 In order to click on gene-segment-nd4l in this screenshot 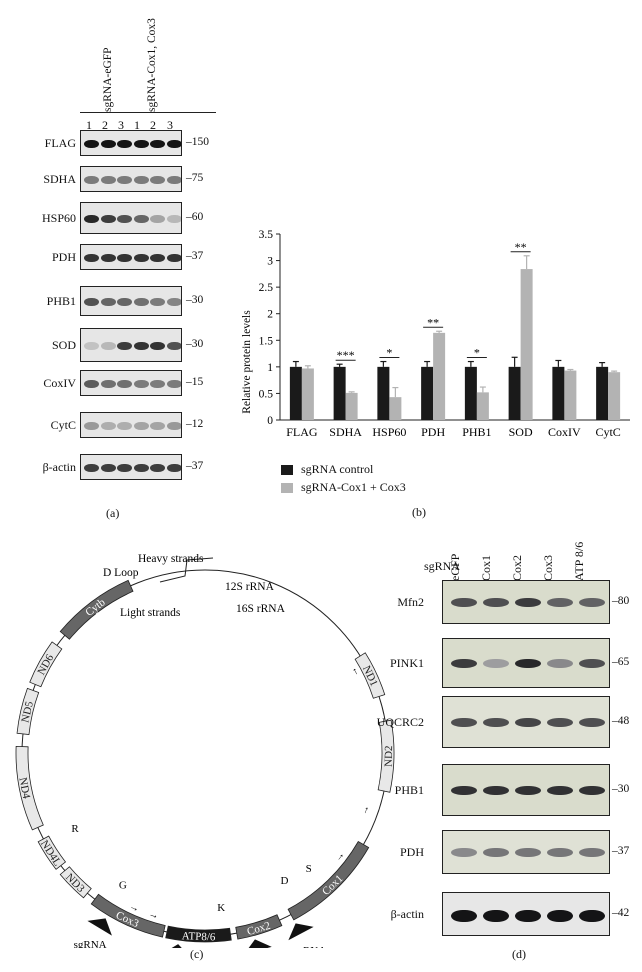, I will do `click(52, 852)`.